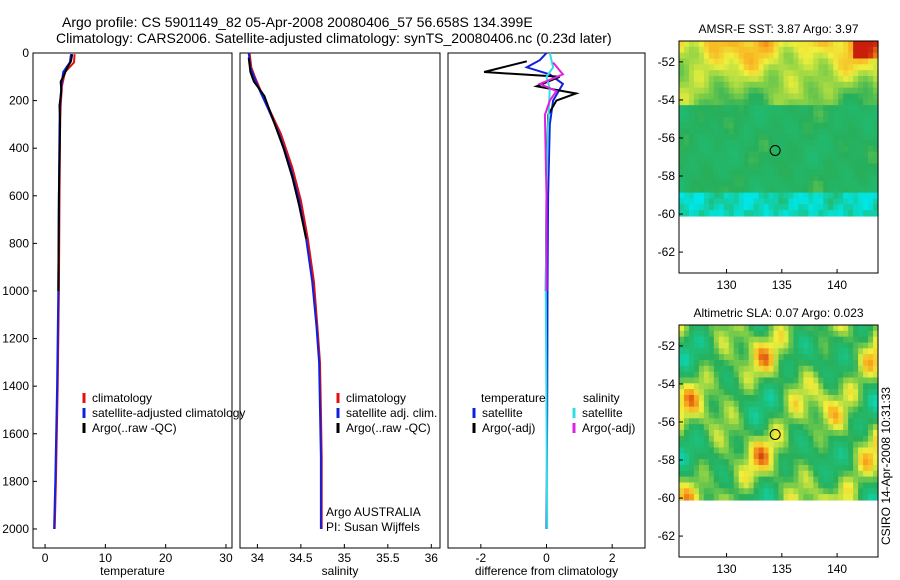  Describe the element at coordinates (667, 176) in the screenshot. I see `y-tick-label: -58` at that location.